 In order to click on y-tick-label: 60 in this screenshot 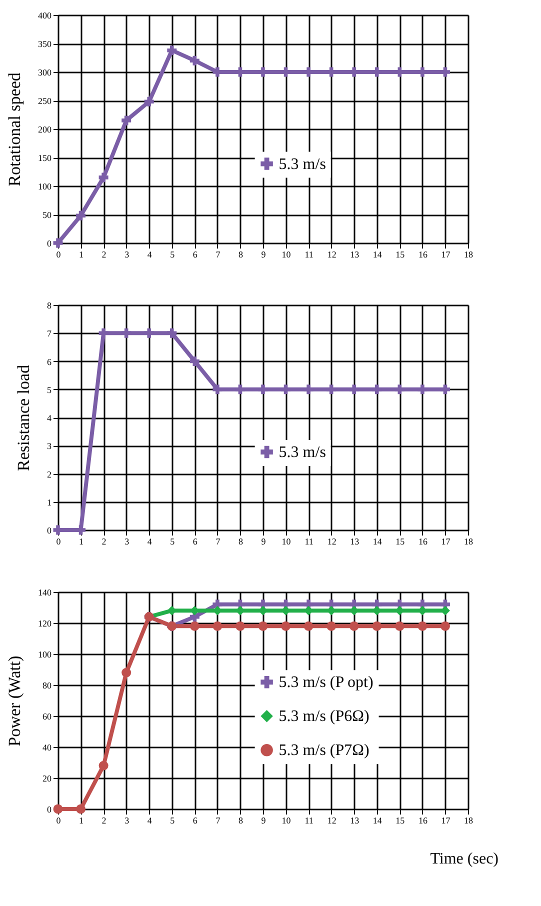, I will do `click(47, 717)`.